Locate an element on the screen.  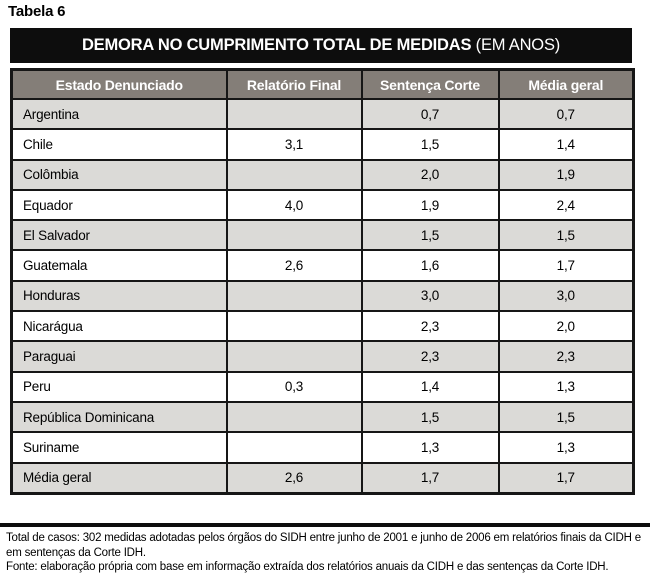
cell-media-geral: 2,0 is located at coordinates (566, 326).